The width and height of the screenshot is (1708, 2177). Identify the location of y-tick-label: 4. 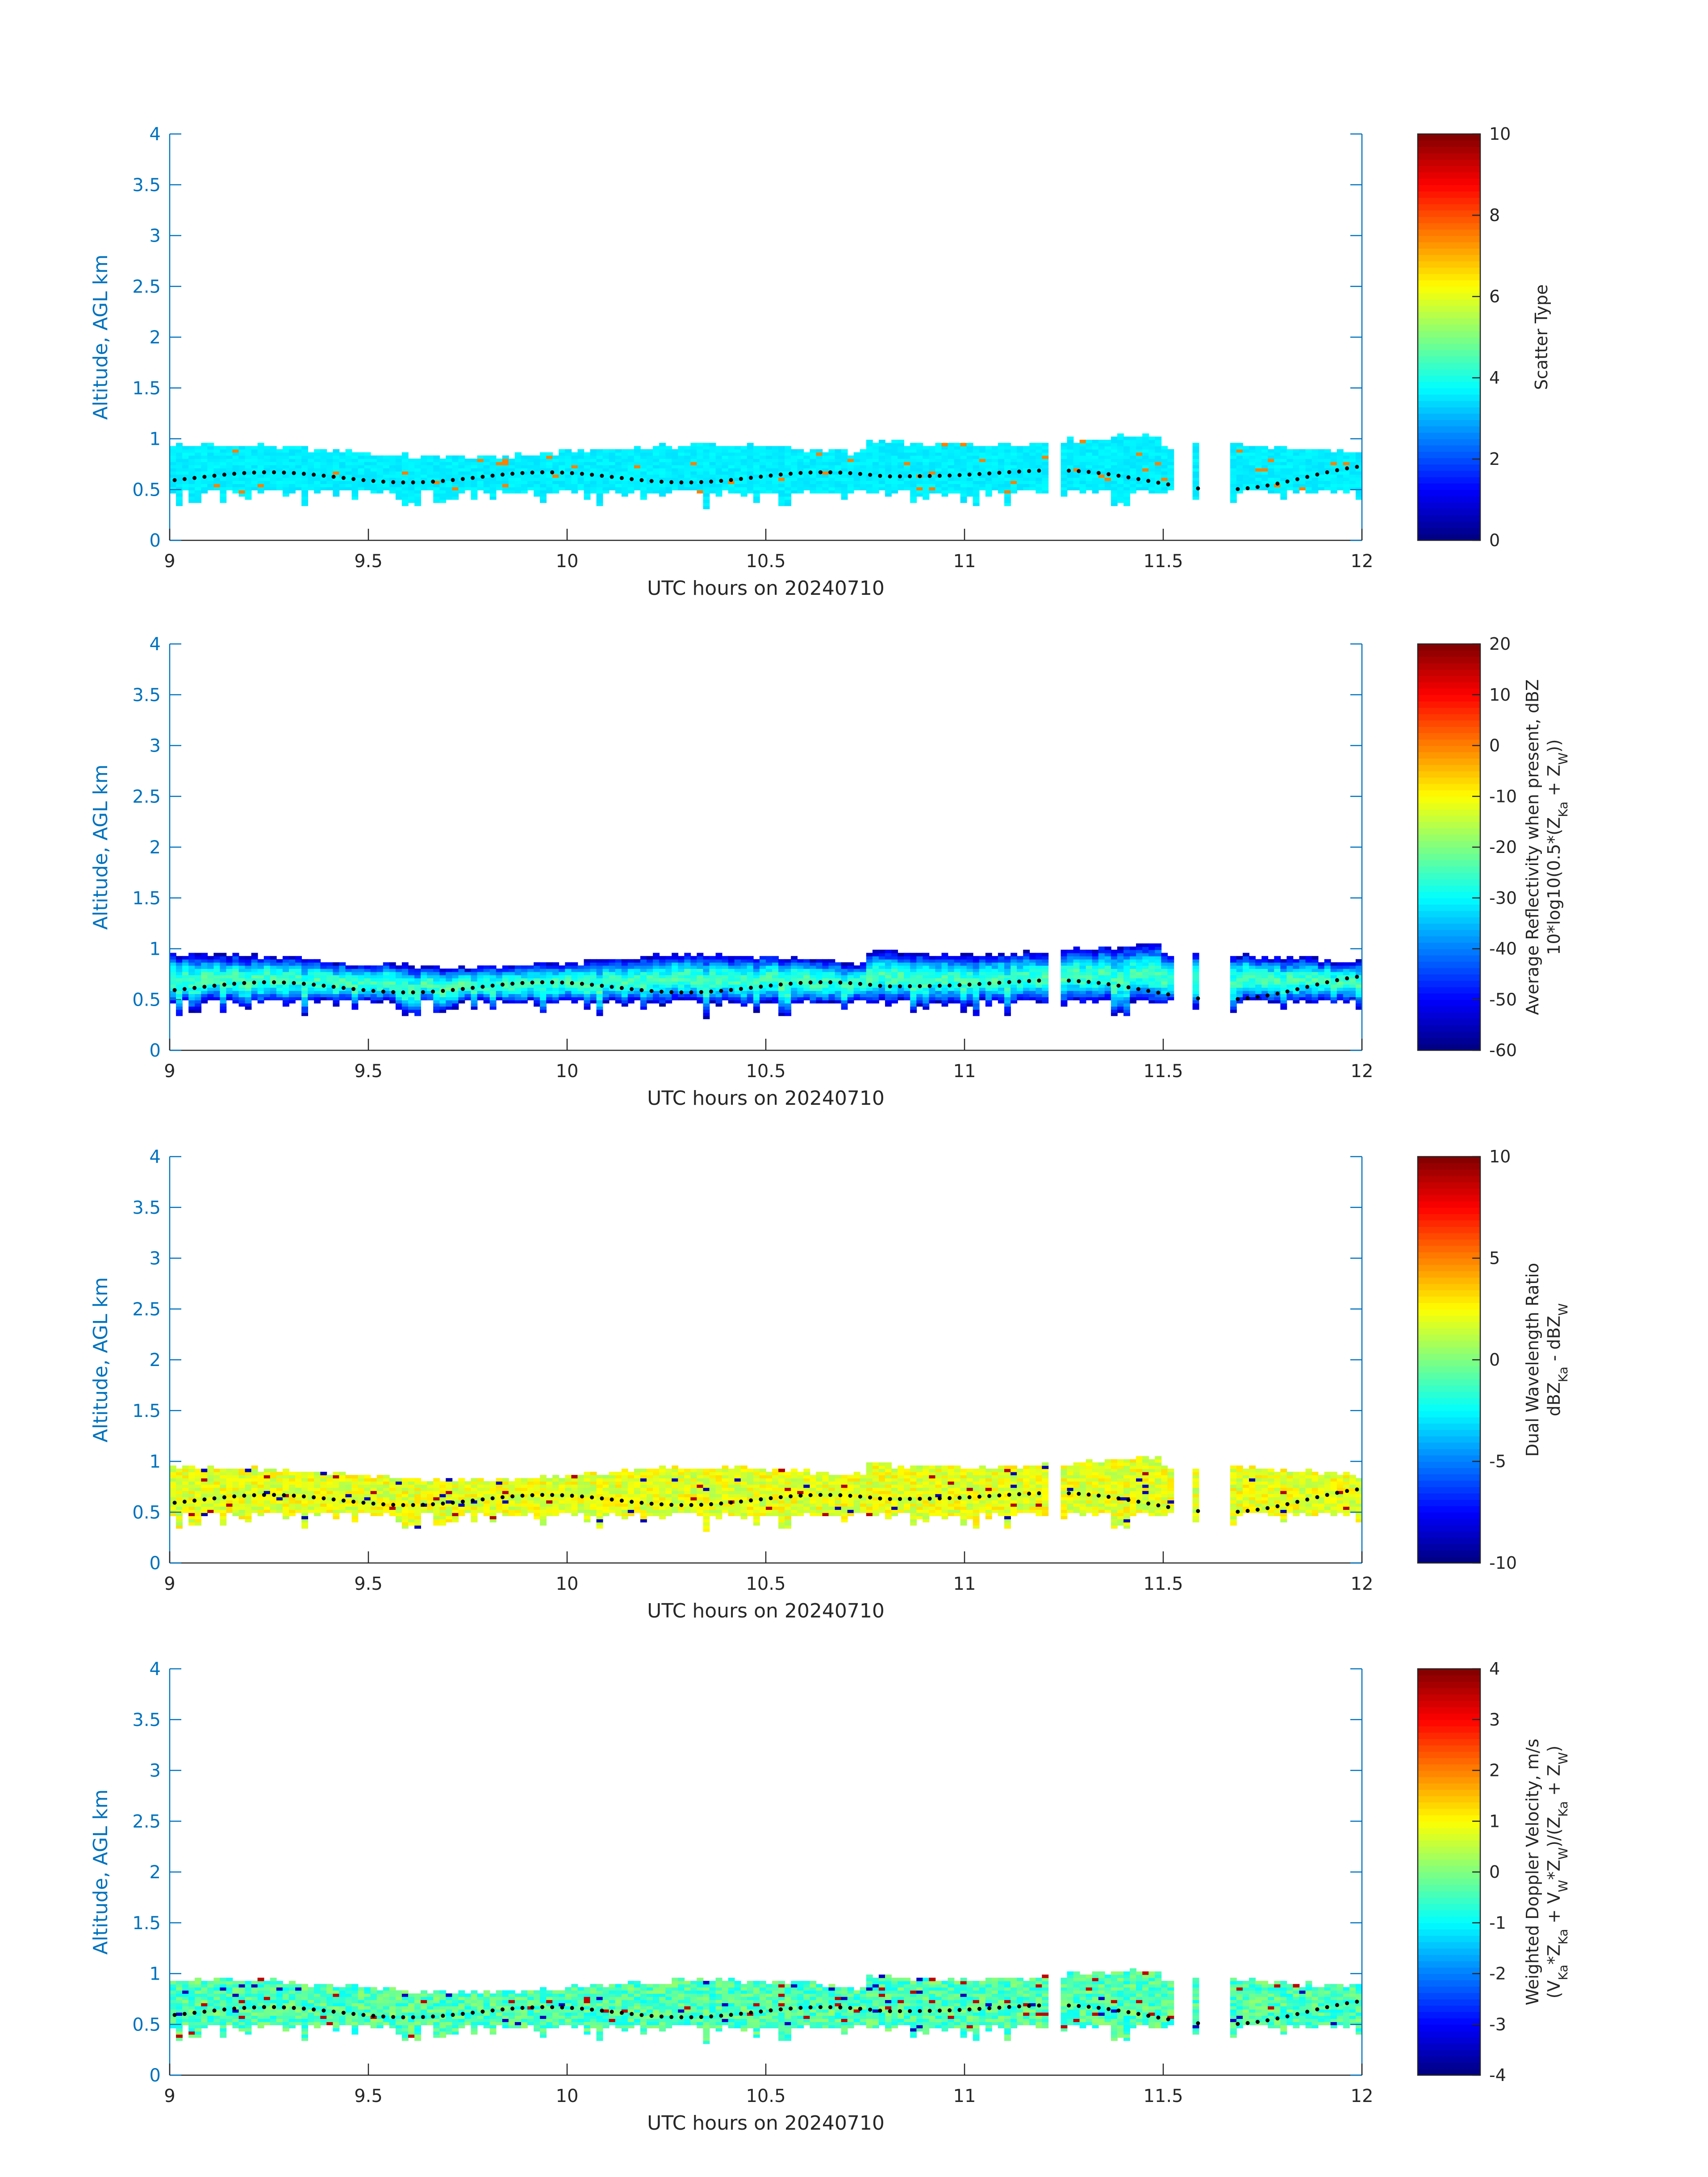
(155, 134).